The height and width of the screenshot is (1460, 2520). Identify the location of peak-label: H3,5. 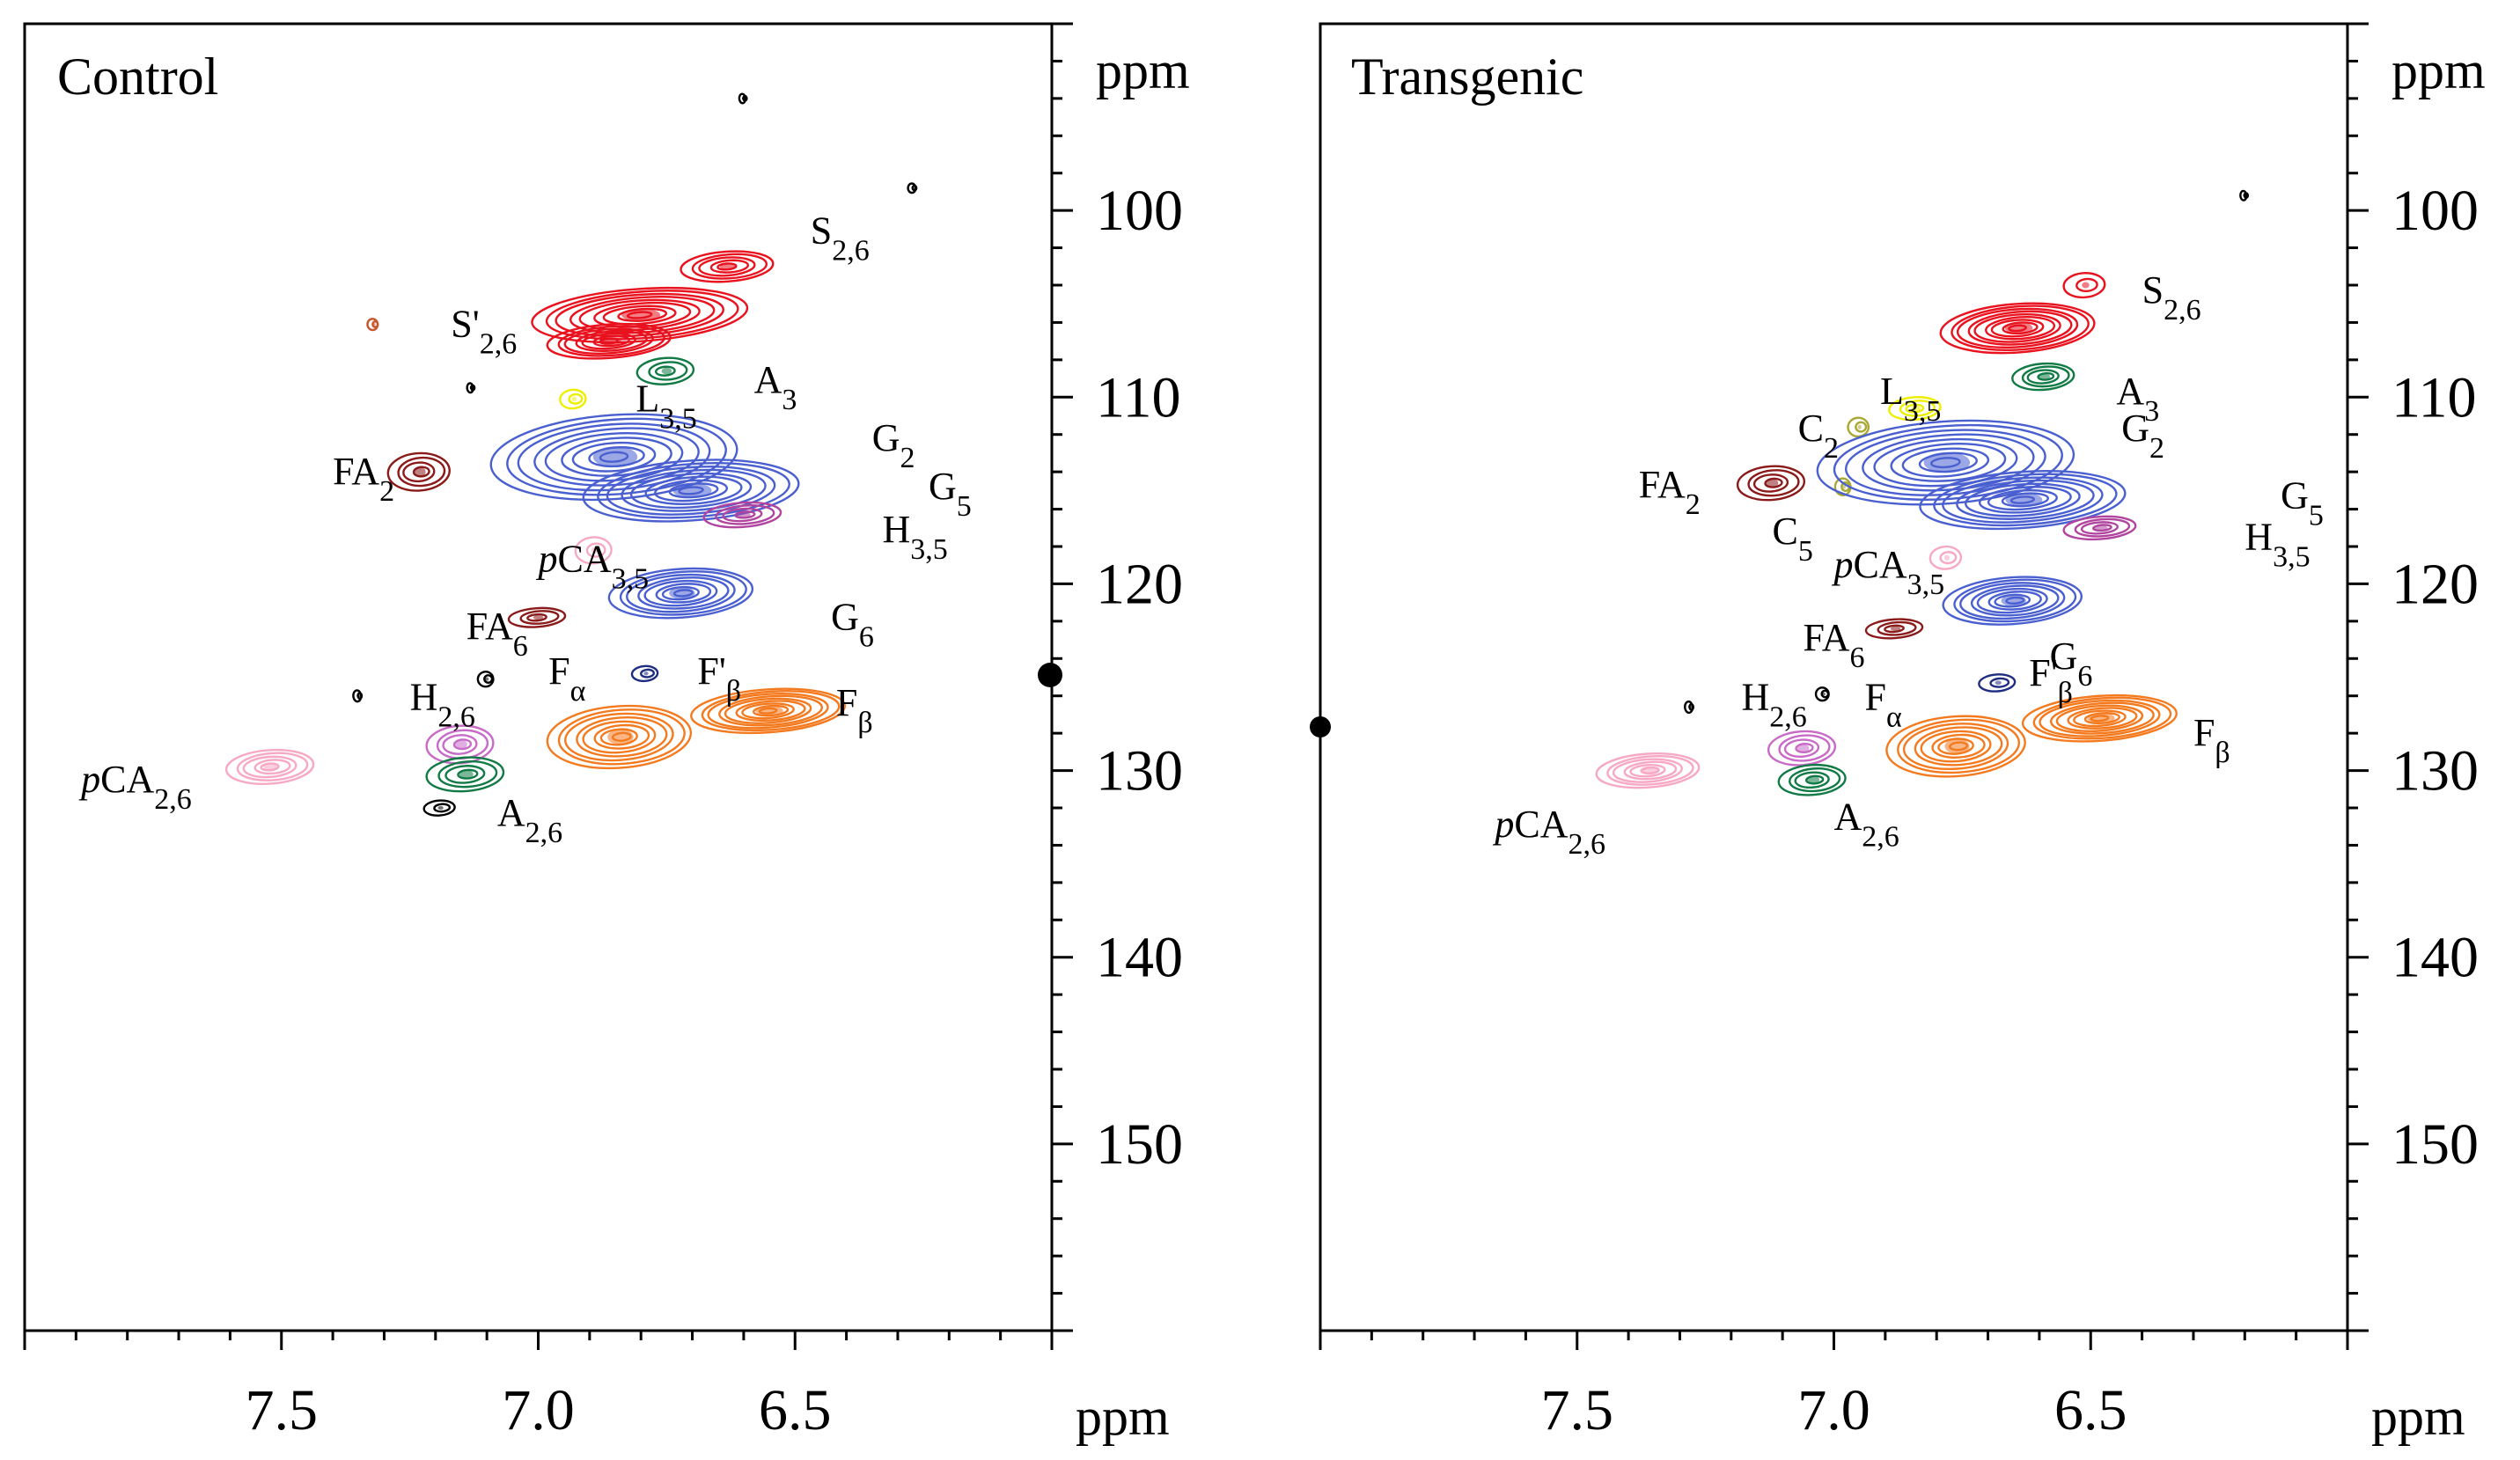
(2277, 544).